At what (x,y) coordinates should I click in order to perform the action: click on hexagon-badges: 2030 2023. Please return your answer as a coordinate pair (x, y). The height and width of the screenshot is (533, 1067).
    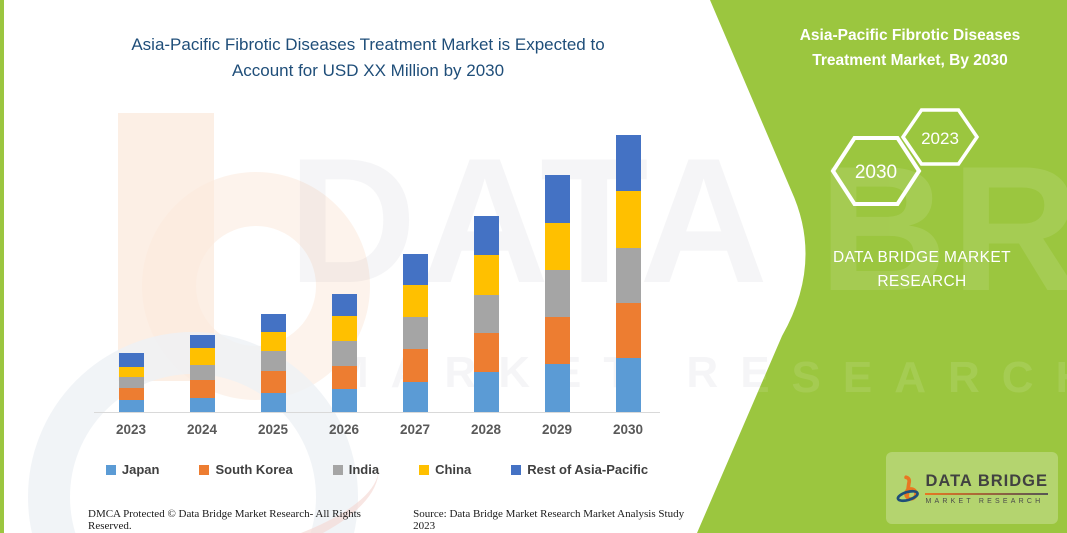
    Looking at the image, I should click on (905, 157).